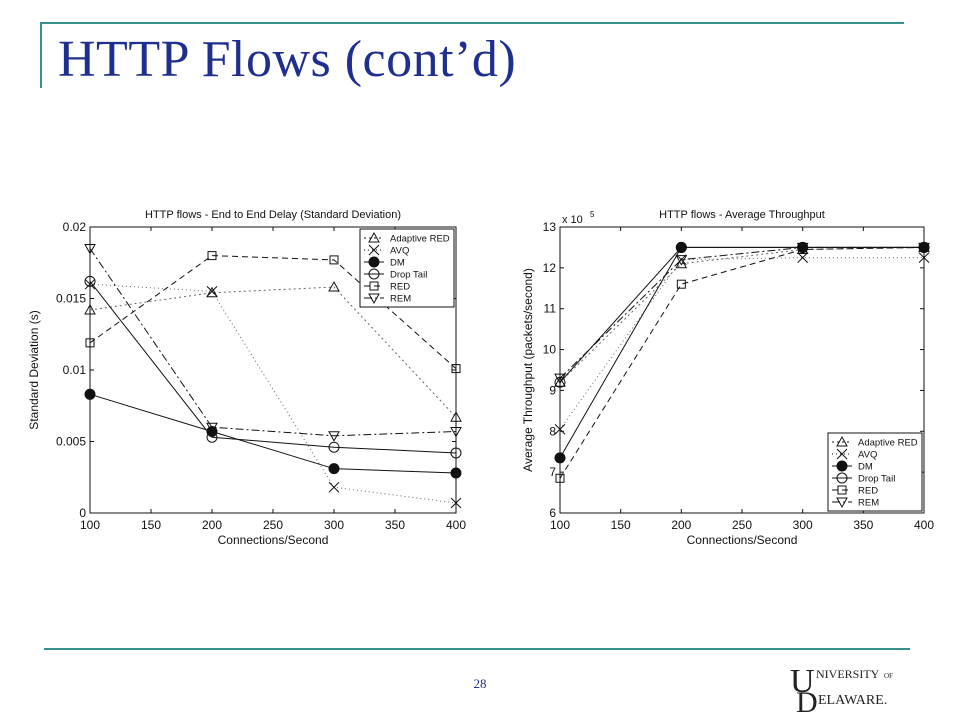 This screenshot has height=720, width=960. I want to click on y-tick-label: 0.01, so click(75, 370).